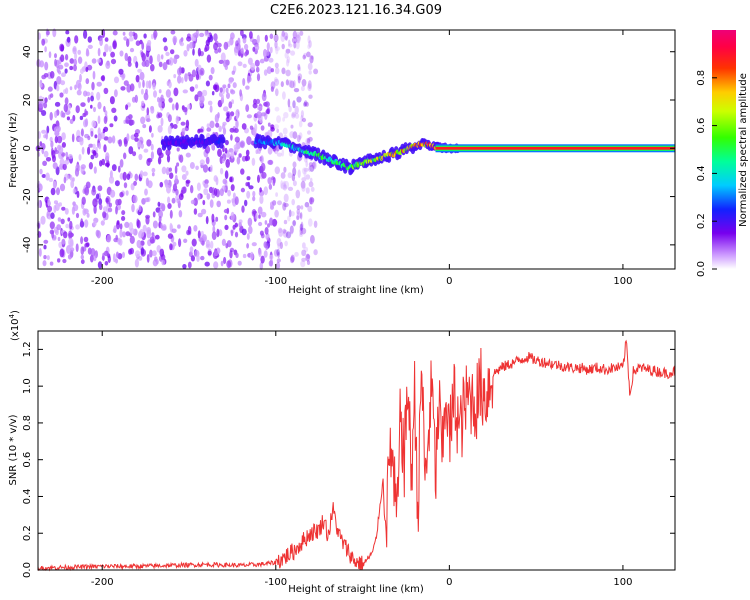 Image resolution: width=750 pixels, height=600 pixels. I want to click on x-tick-label: 100, so click(622, 281).